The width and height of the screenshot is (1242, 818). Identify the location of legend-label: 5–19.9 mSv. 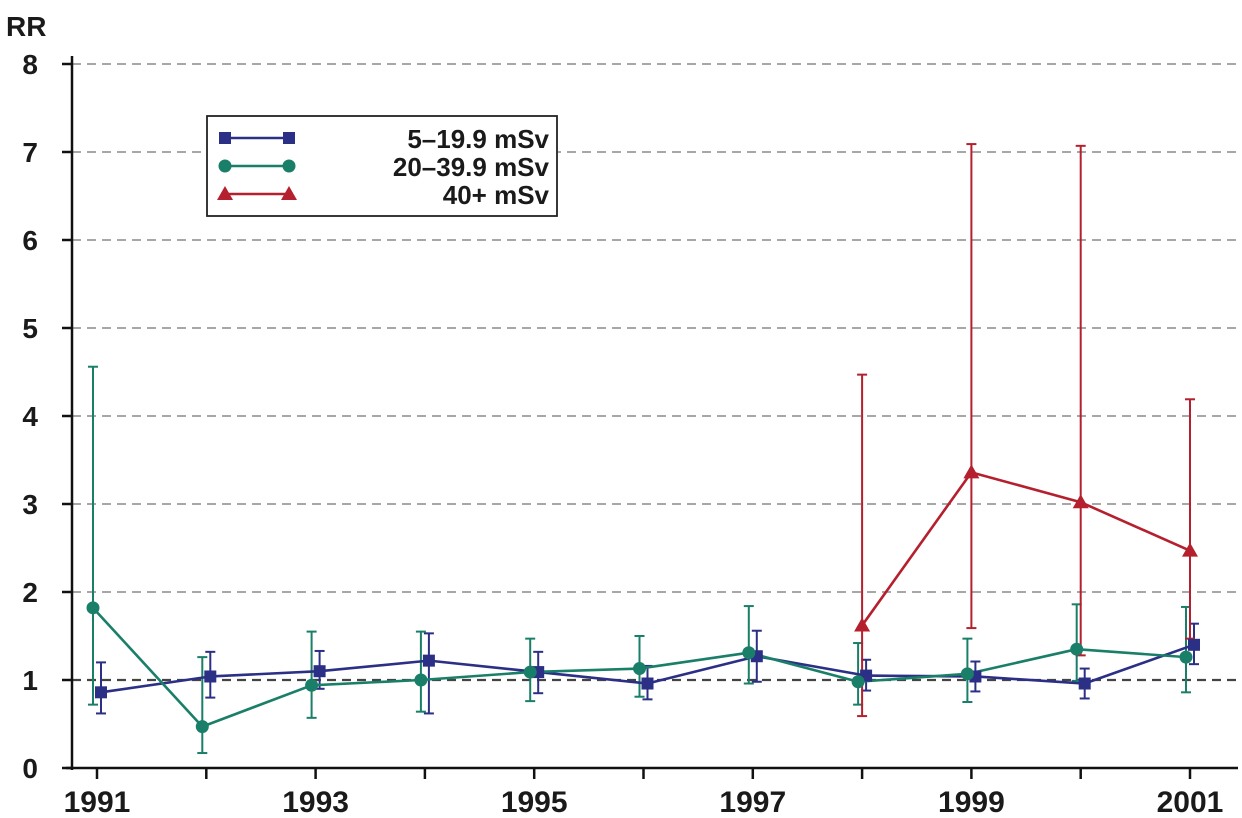
(478, 139).